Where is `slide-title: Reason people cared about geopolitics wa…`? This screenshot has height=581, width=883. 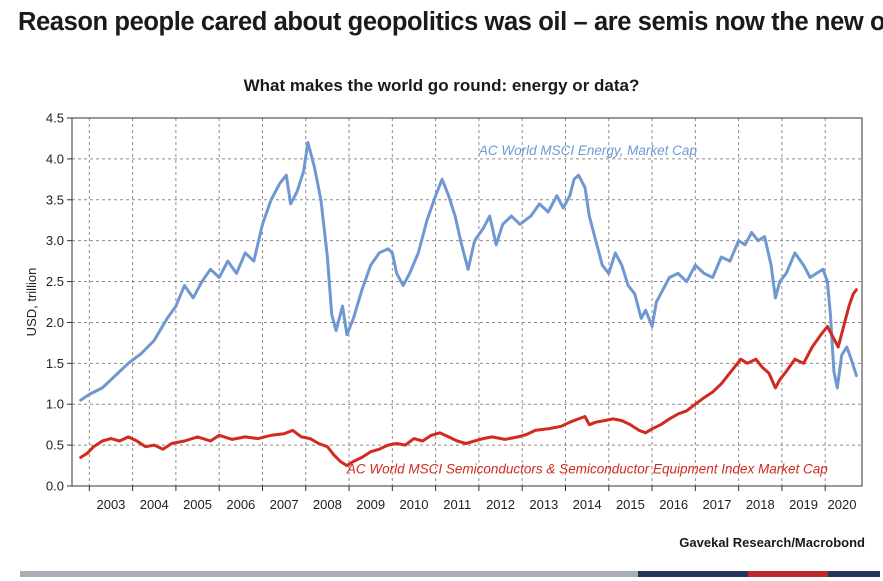 slide-title: Reason people cared about geopolitics wa… is located at coordinates (450, 22).